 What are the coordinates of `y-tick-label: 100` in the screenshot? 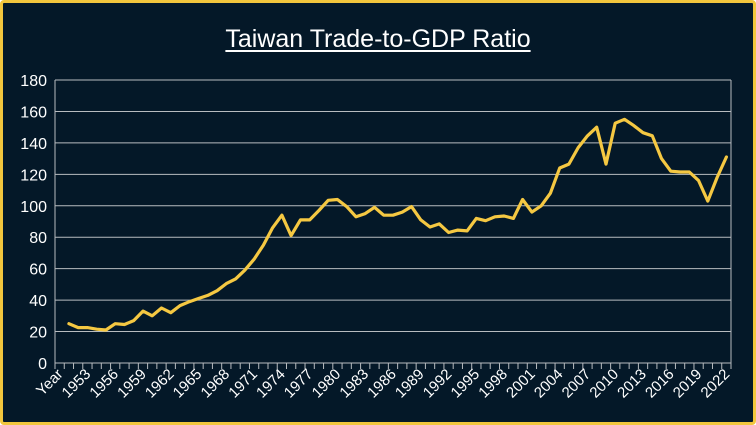 It's located at (33, 207).